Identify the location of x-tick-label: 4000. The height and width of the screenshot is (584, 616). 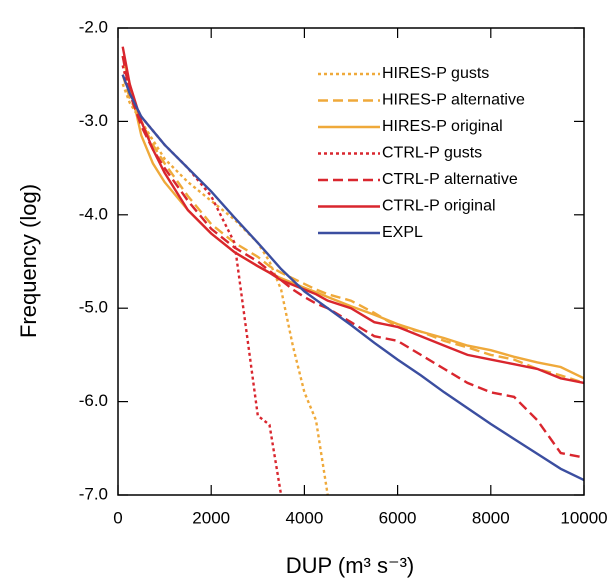
(304, 517).